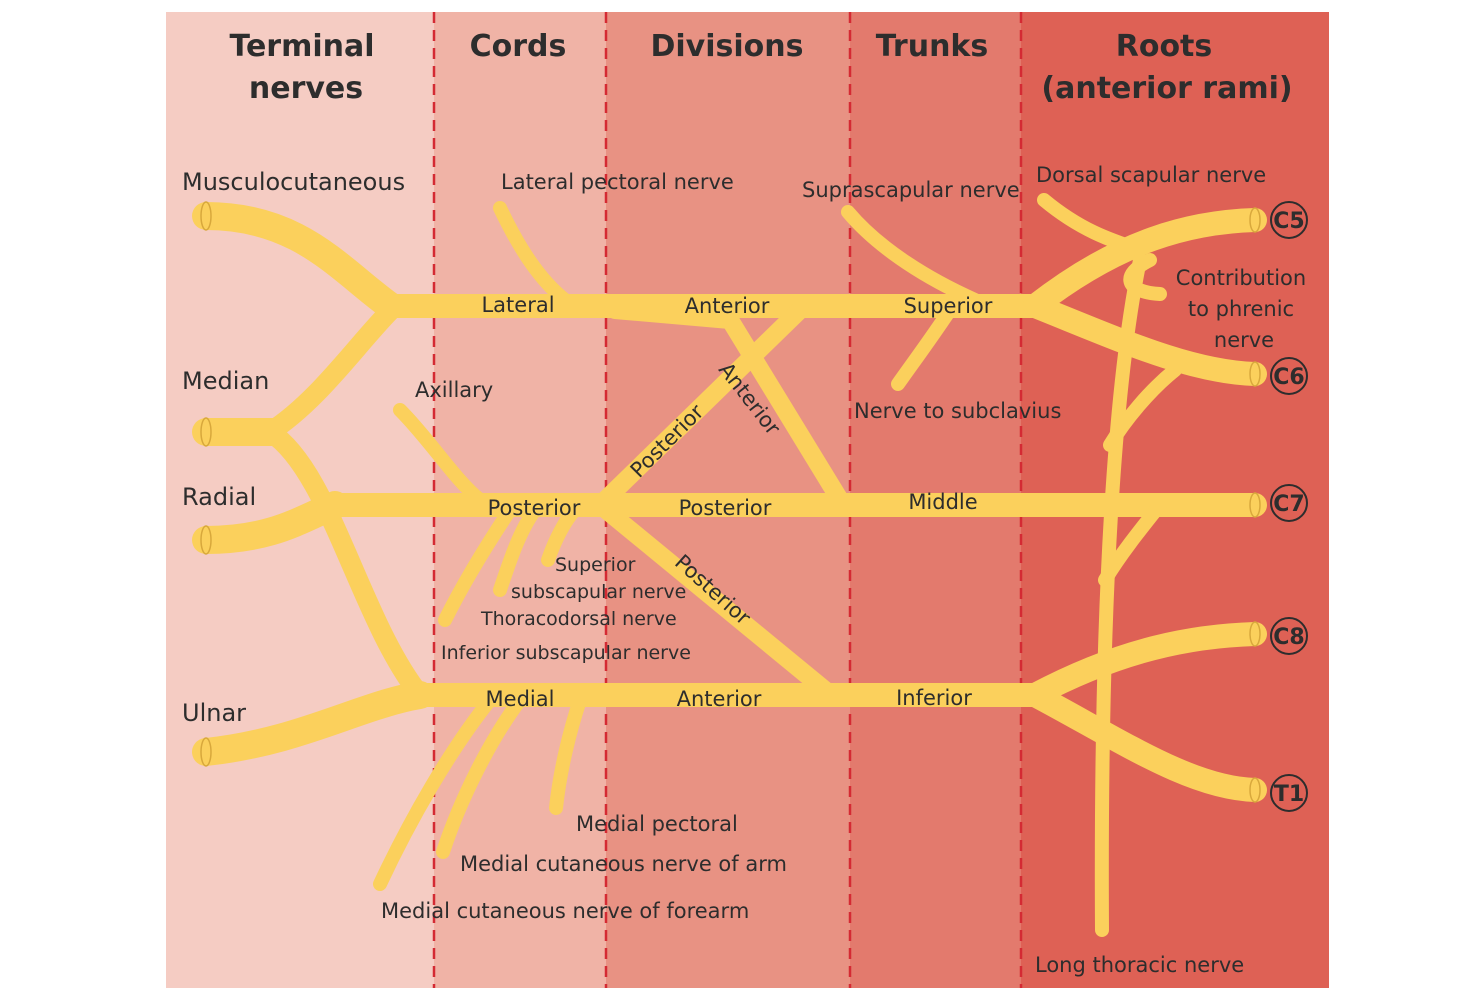 The image size is (1465, 1000). Describe the element at coordinates (932, 46) in the screenshot. I see `header-trunks: Trunks` at that location.